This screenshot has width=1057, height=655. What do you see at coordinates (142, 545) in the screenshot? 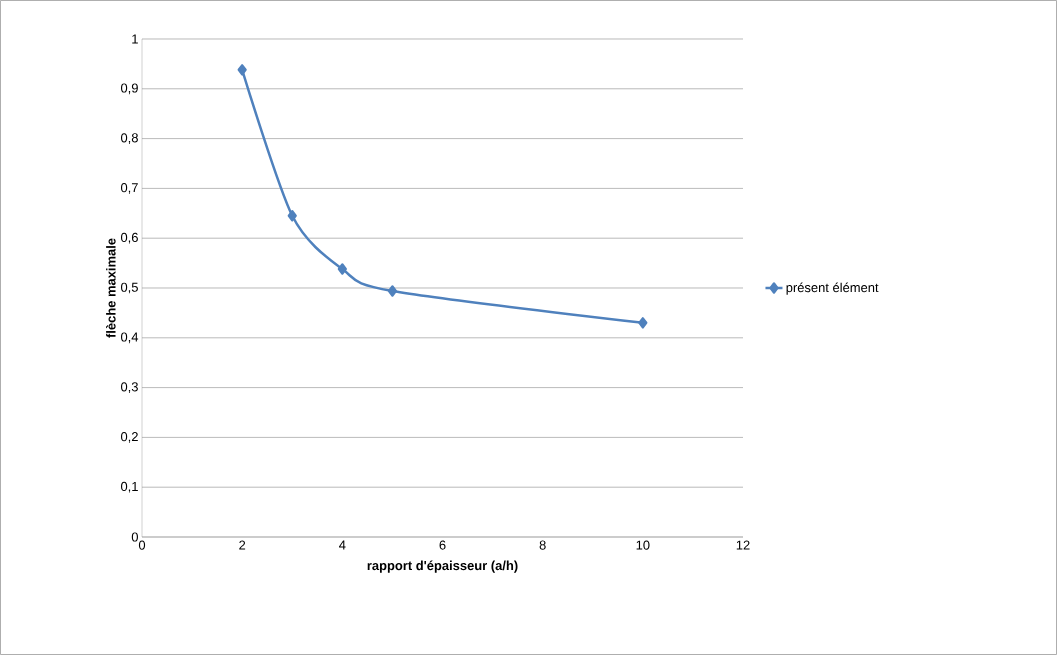
I see `x-tick-label: 0` at bounding box center [142, 545].